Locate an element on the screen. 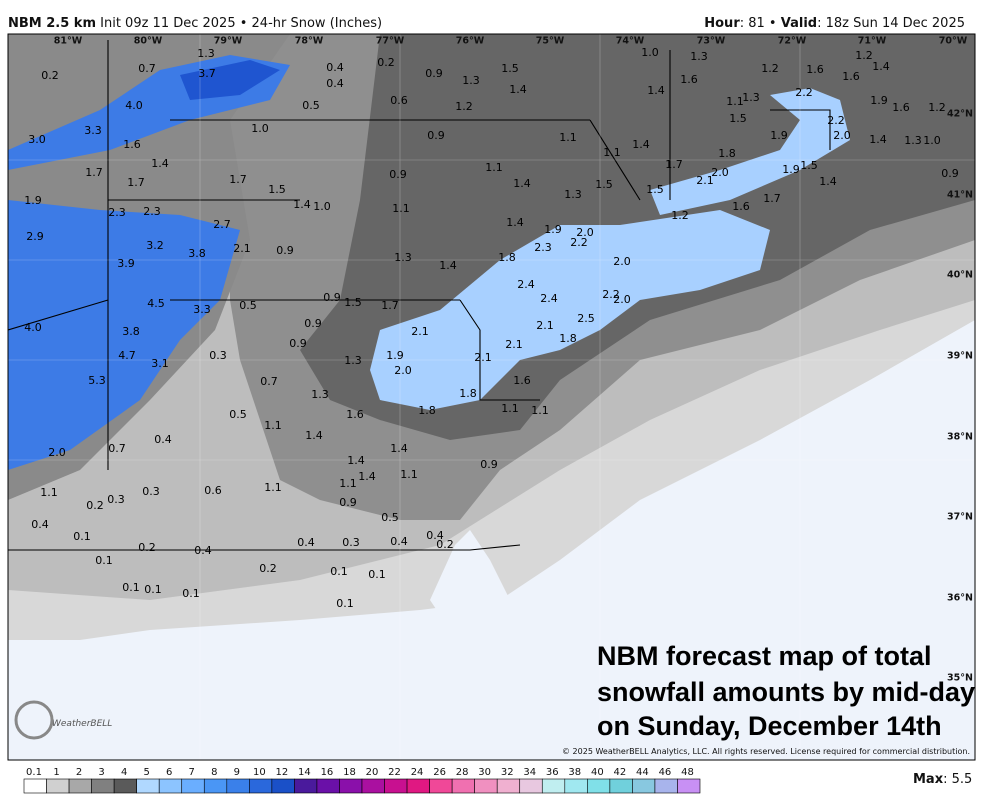  west-snow is located at coordinates (124, 335).